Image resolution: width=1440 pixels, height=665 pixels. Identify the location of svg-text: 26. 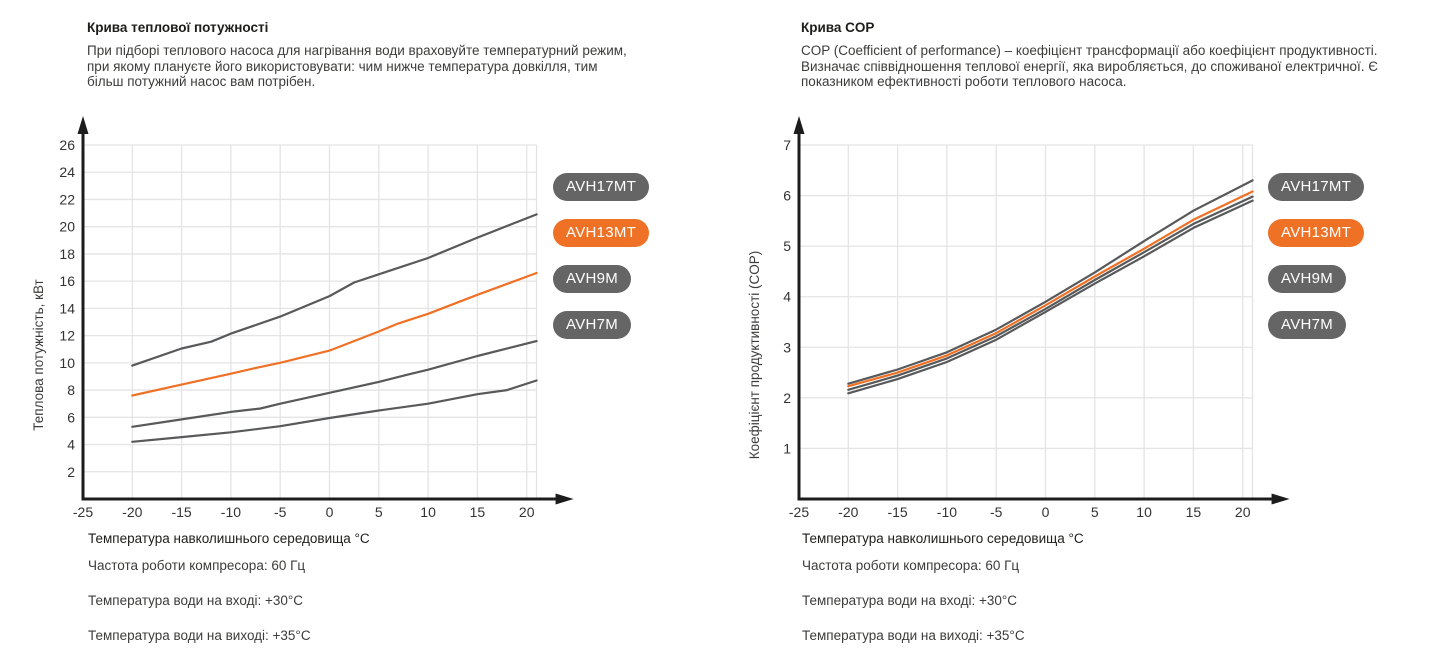
(67, 145).